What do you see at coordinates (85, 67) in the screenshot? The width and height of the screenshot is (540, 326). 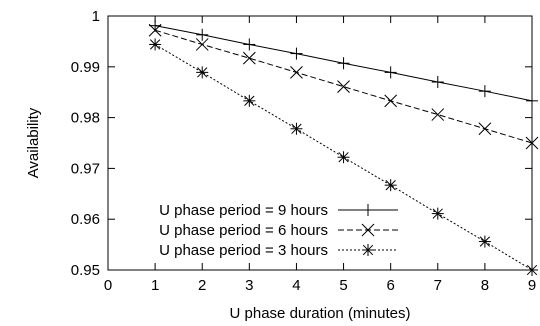 I see `y-tick-label: 0.99` at bounding box center [85, 67].